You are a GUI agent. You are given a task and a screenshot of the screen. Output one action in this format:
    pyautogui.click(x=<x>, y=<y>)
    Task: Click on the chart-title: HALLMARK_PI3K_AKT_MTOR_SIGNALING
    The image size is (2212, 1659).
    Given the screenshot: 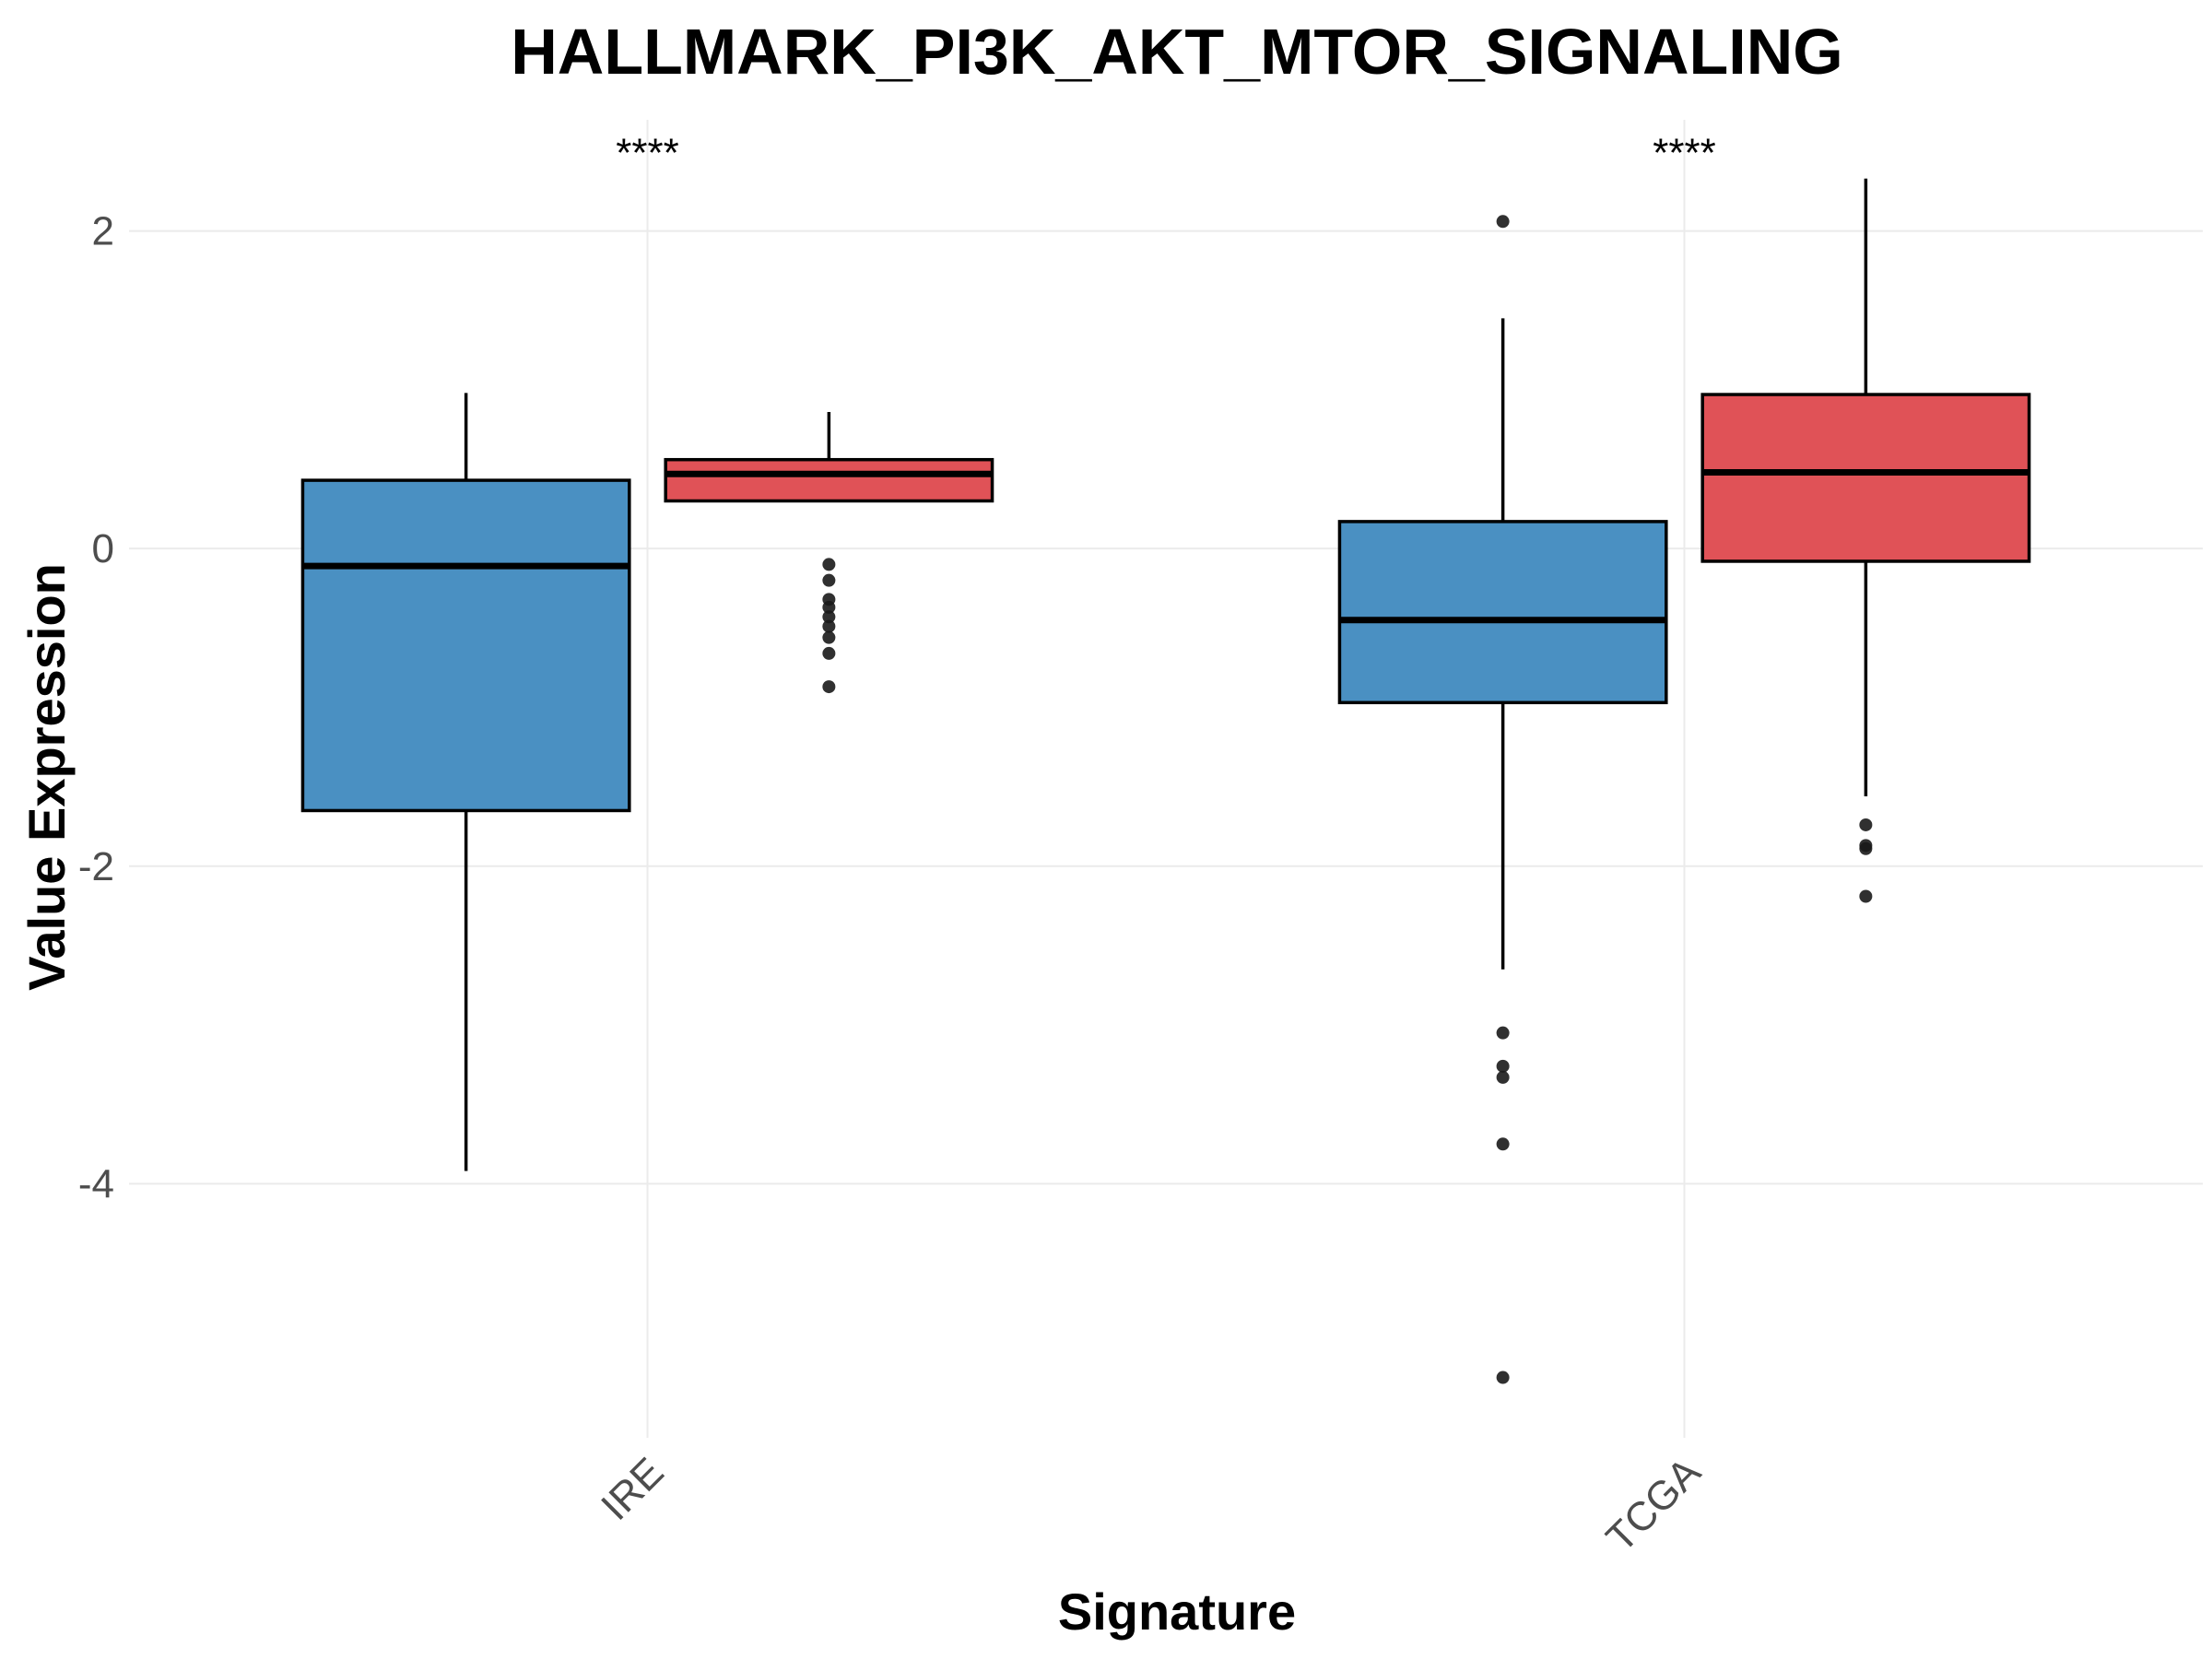 What is the action you would take?
    pyautogui.click(x=1177, y=52)
    